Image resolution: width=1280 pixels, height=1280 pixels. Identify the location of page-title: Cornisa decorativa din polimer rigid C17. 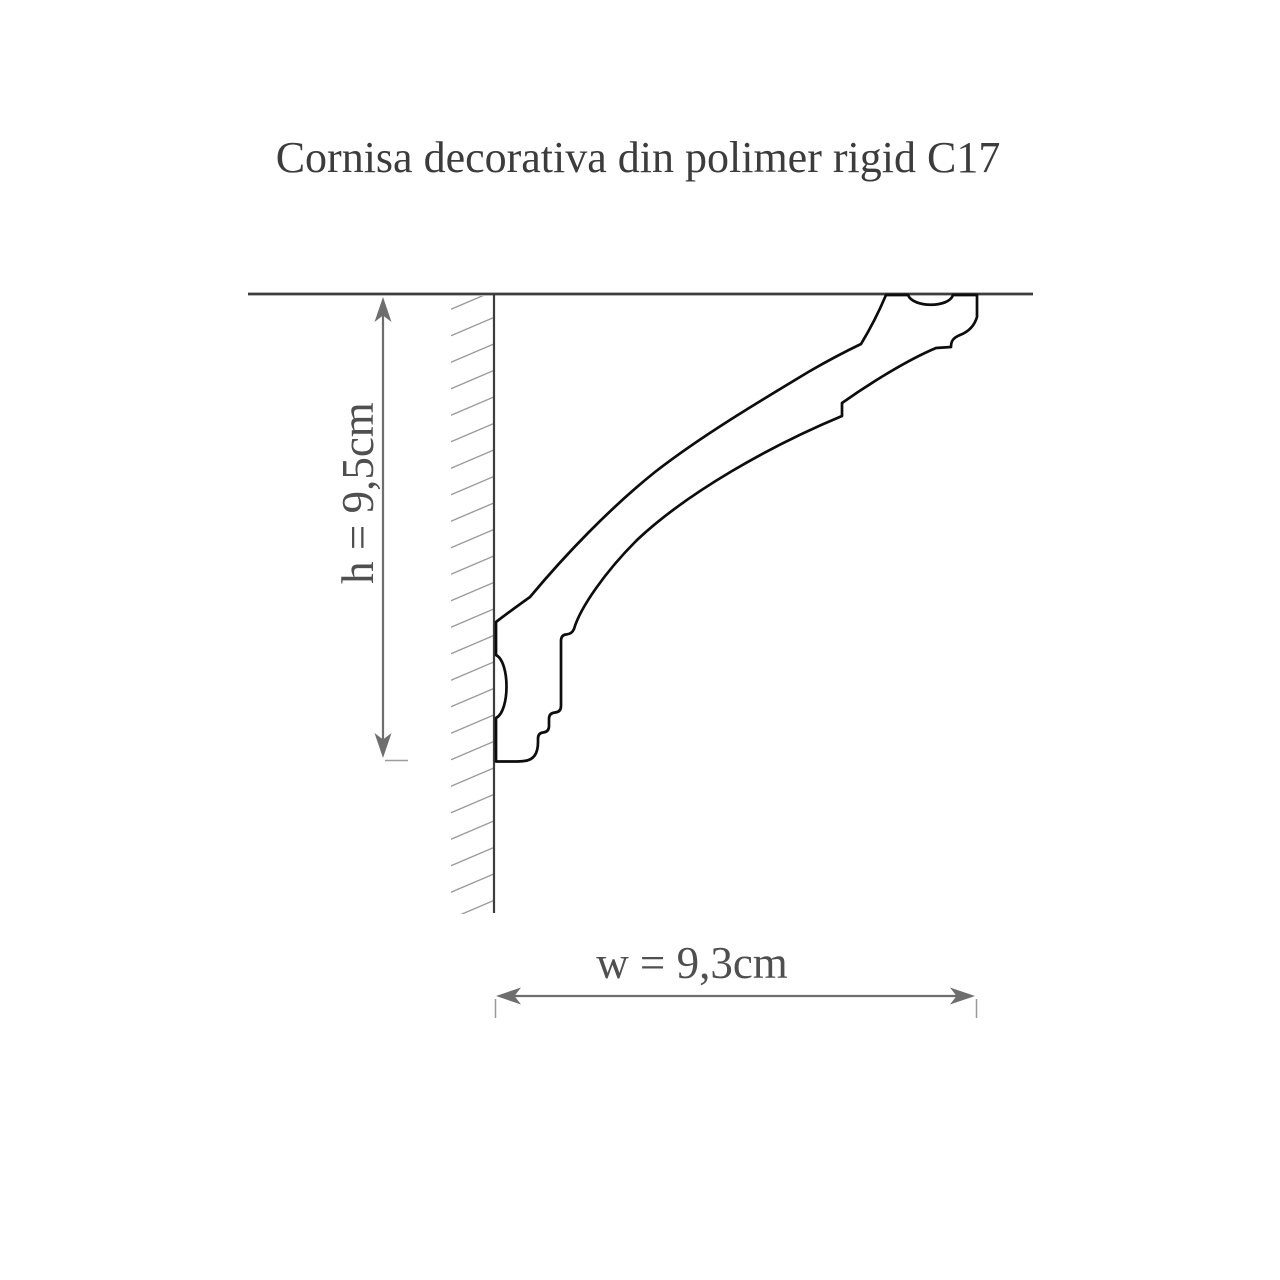
(638, 157).